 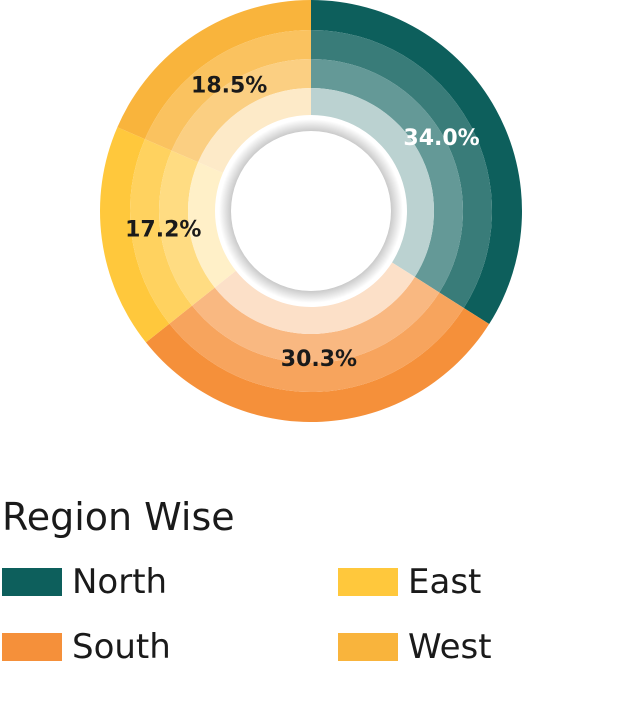 I want to click on legend-label-east: East, so click(x=445, y=582).